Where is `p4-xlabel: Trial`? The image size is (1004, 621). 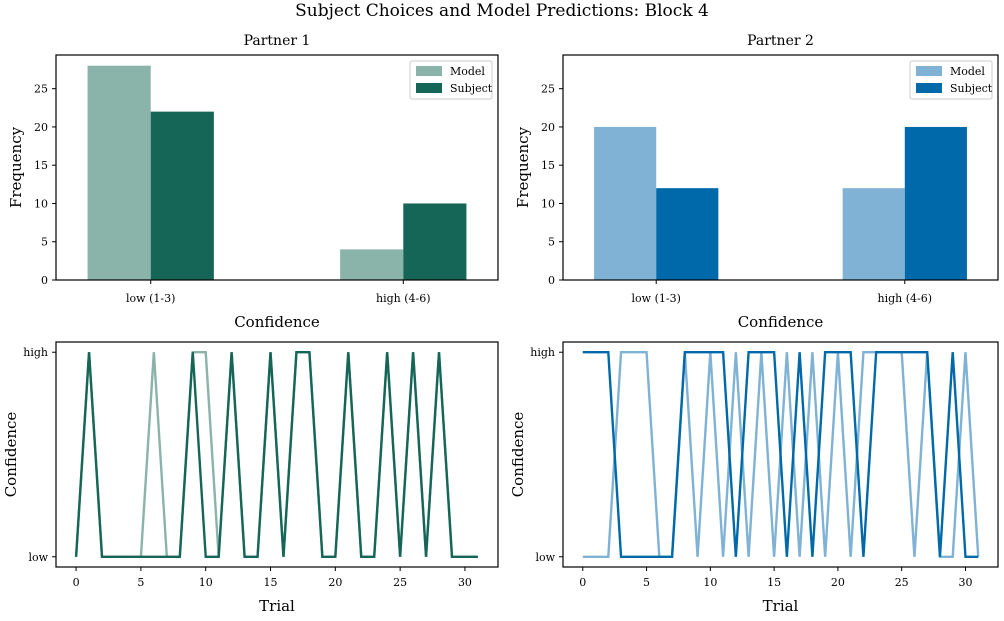 p4-xlabel: Trial is located at coordinates (781, 606).